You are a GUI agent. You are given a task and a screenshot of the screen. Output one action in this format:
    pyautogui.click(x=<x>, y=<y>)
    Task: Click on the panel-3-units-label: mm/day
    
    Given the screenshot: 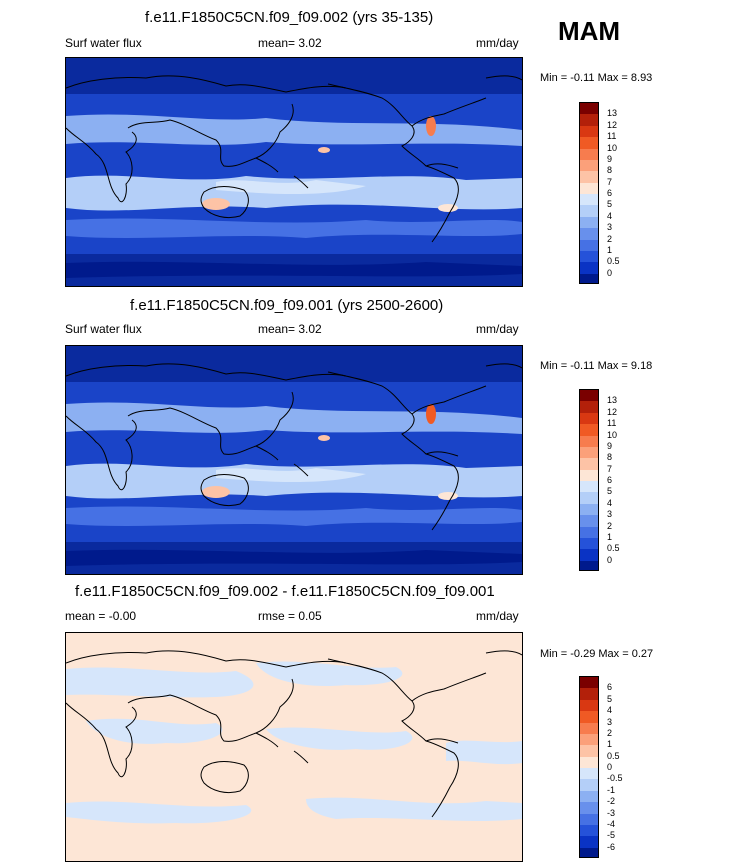 What is the action you would take?
    pyautogui.click(x=497, y=616)
    